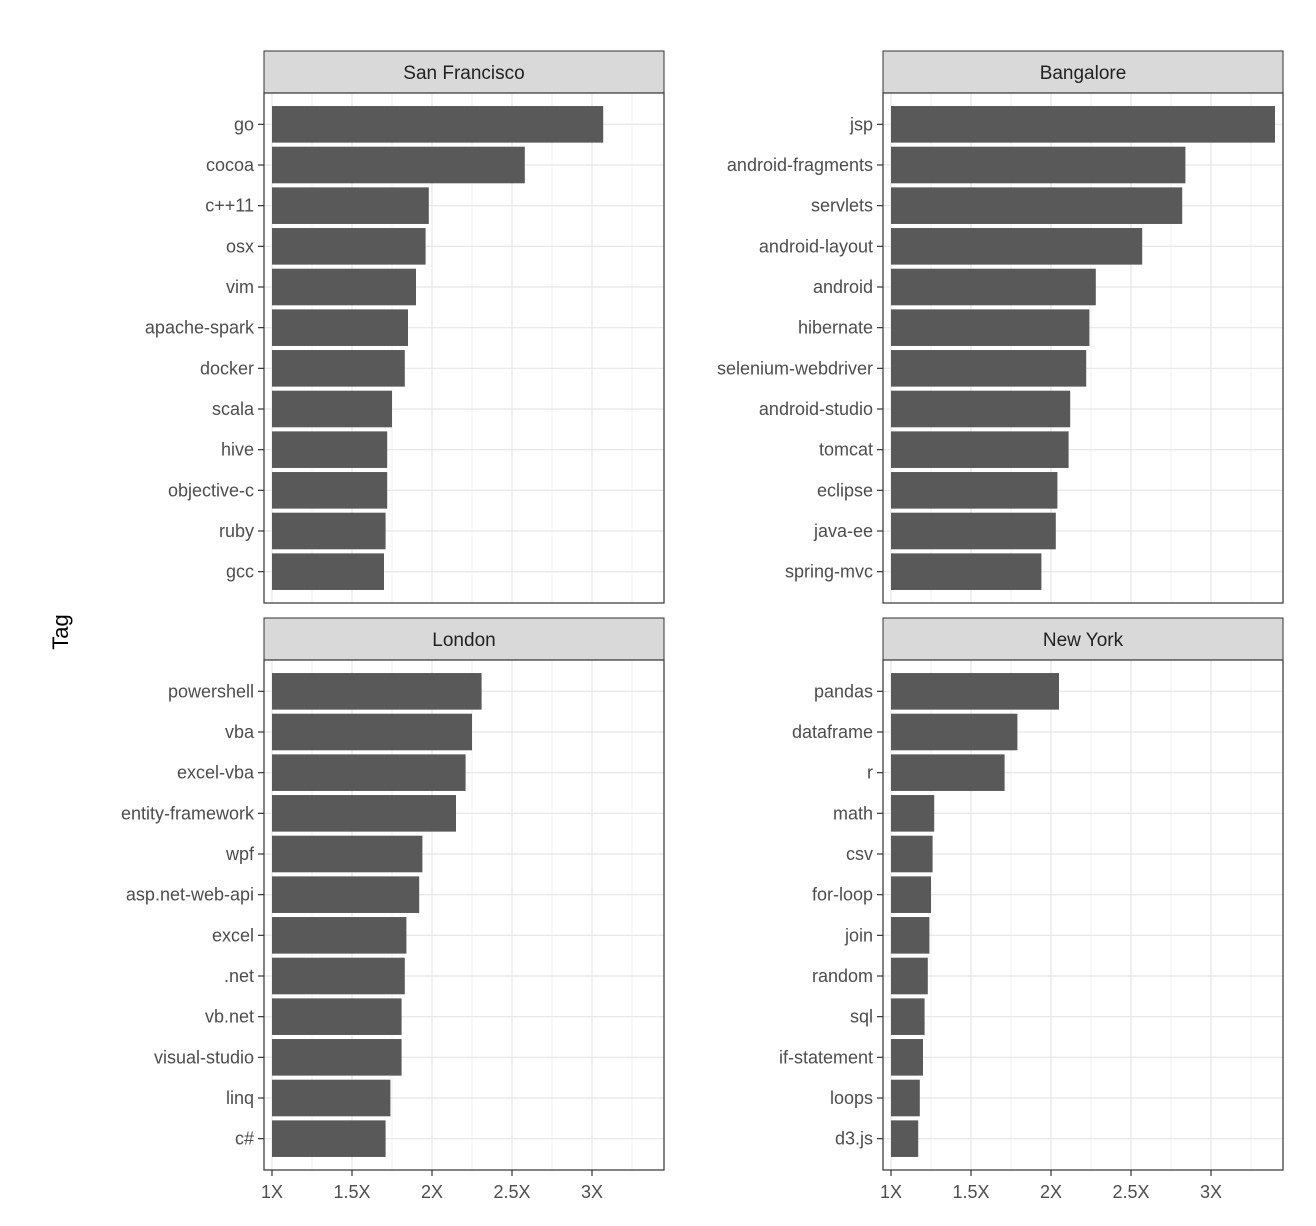 The height and width of the screenshot is (1226, 1316). Describe the element at coordinates (229, 206) in the screenshot. I see `y-tick-label: c++11` at that location.